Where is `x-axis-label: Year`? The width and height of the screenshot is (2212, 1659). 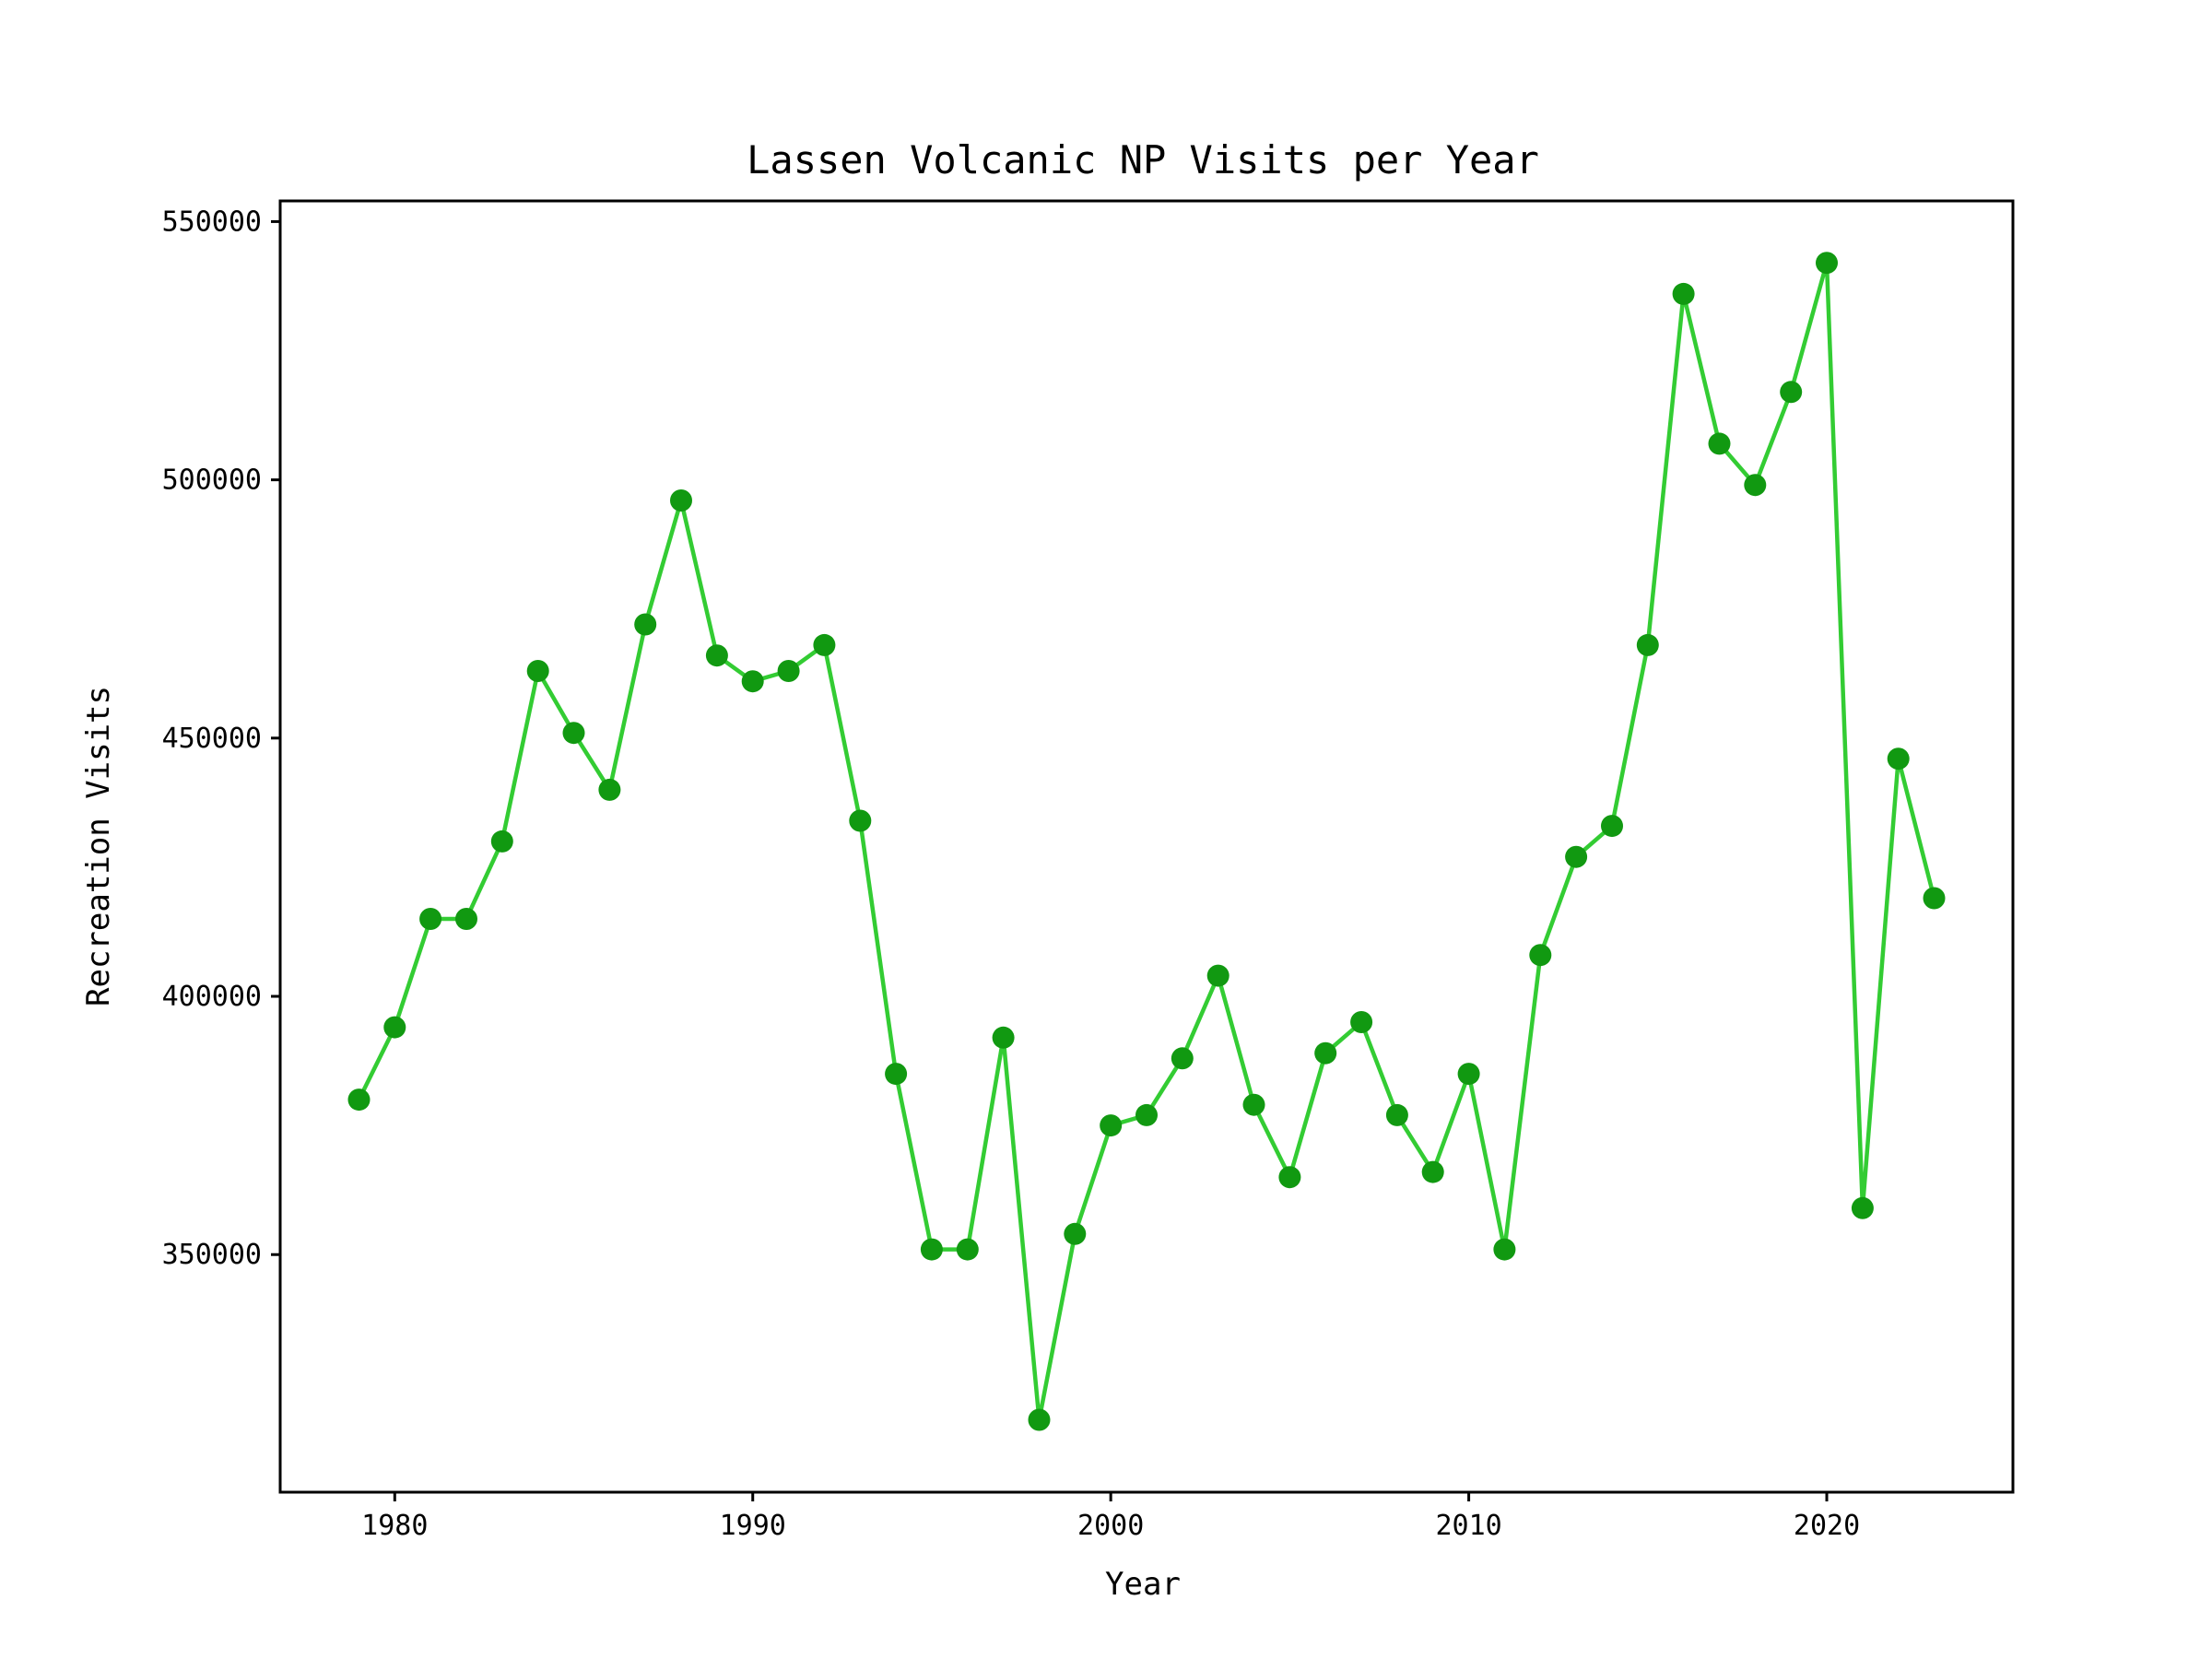
x-axis-label: Year is located at coordinates (1143, 1584).